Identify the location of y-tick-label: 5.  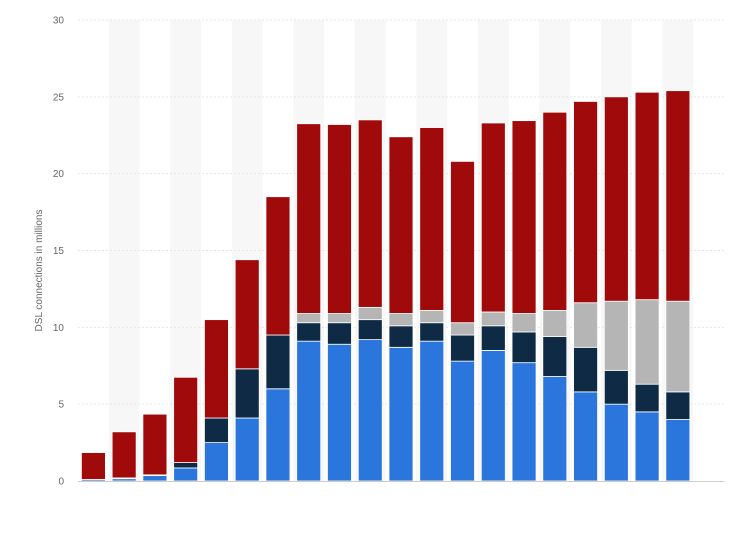
(61, 405).